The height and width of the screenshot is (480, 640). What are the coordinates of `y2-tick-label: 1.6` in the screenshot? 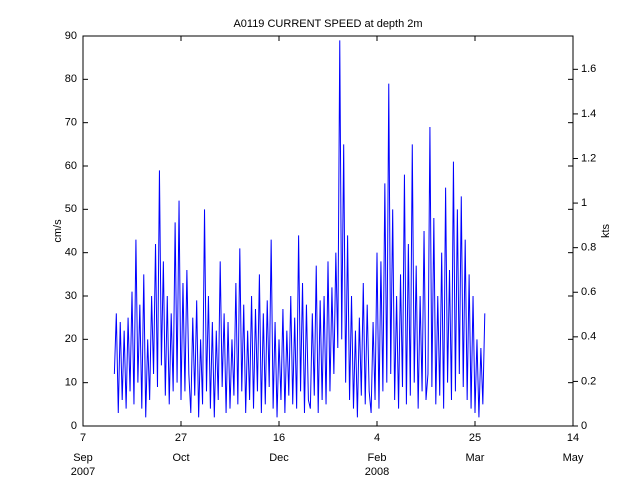 It's located at (588, 69).